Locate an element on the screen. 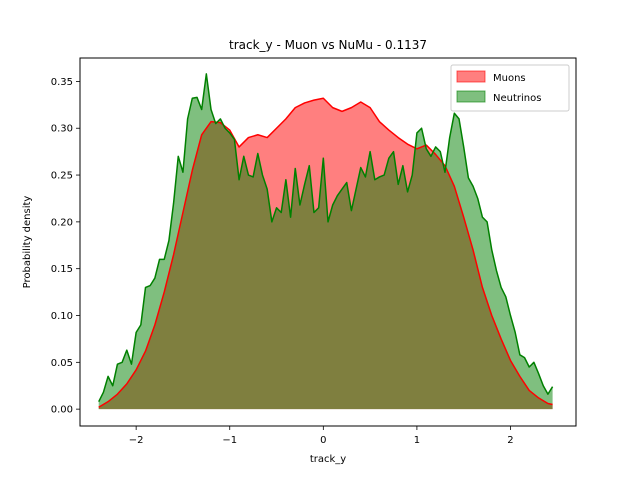 The image size is (640, 480). y-tick-label: 0.25 is located at coordinates (62, 176).